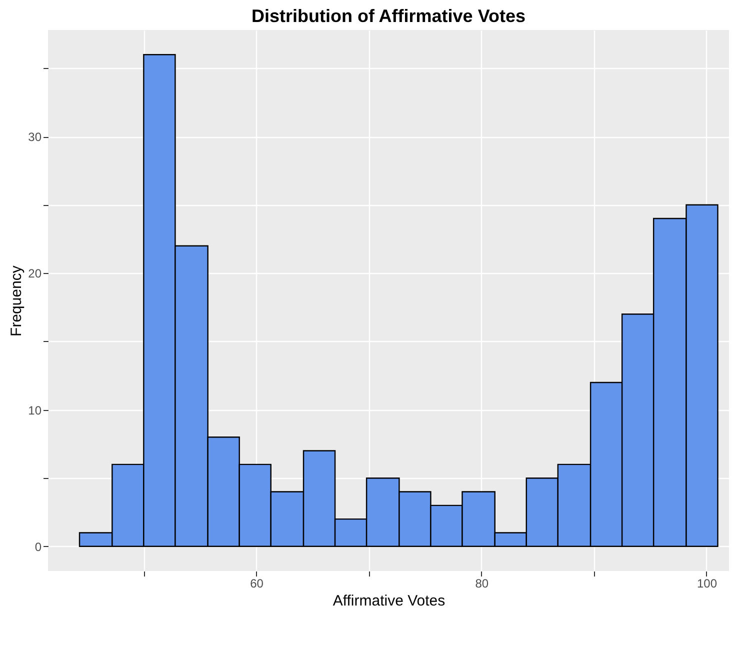  Describe the element at coordinates (389, 601) in the screenshot. I see `x-axis-title: Affirmative Votes` at that location.